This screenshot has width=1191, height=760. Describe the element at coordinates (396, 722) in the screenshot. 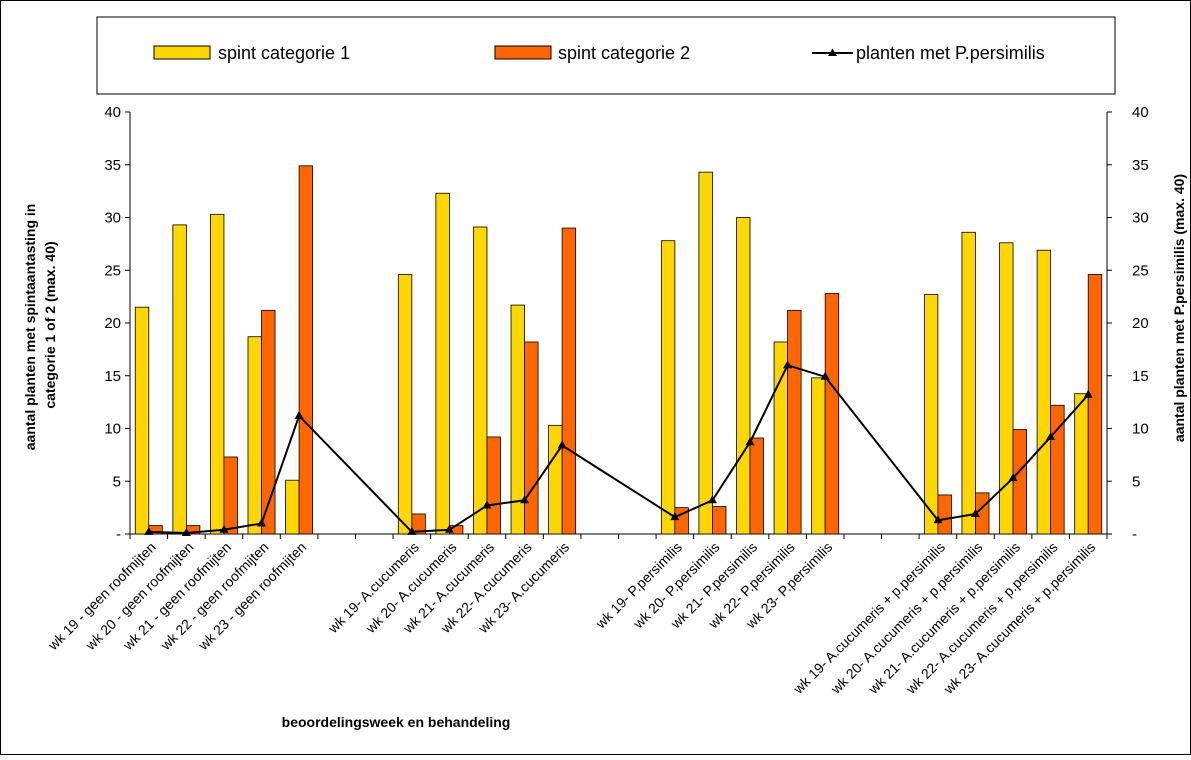

I see `x-axis-title: beoordelingsweek en behandeling` at that location.